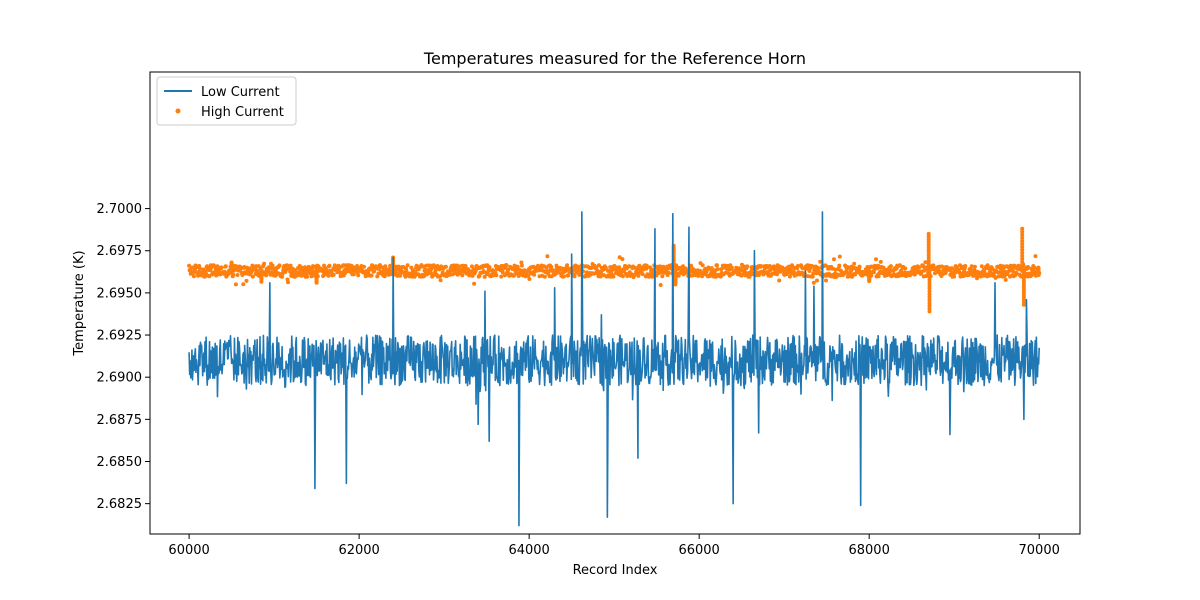 This screenshot has height=600, width=1200. Describe the element at coordinates (528, 550) in the screenshot. I see `x-tick-label: 64000` at that location.